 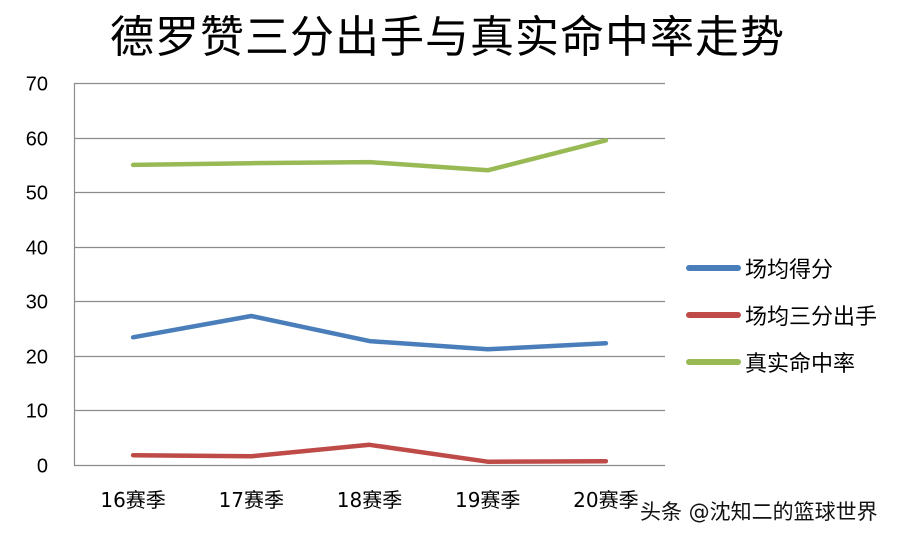 What do you see at coordinates (487, 500) in the screenshot?
I see `x-tick-label: 19赛季` at bounding box center [487, 500].